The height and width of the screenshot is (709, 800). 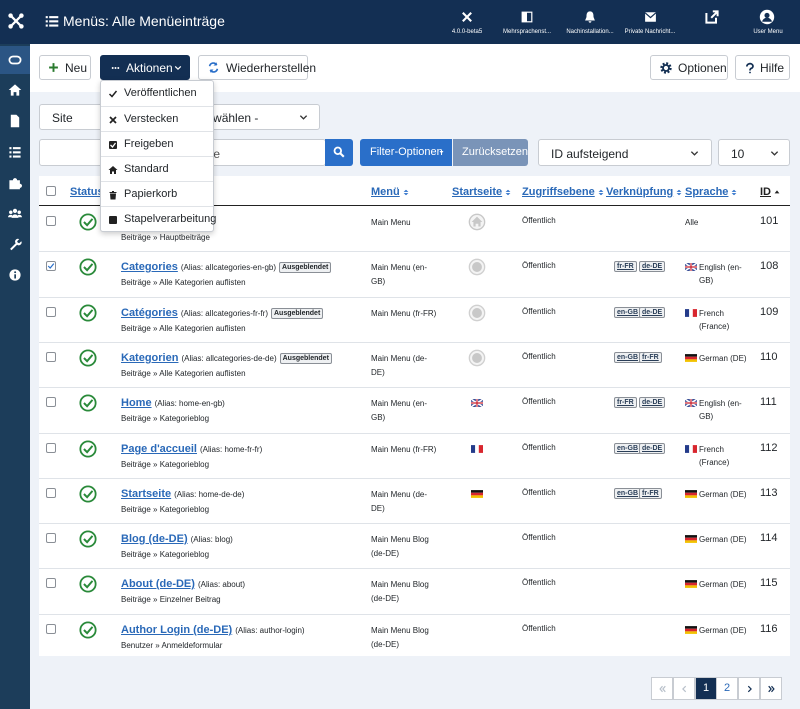 I want to click on column-header: Verknüpfung, so click(x=640, y=192).